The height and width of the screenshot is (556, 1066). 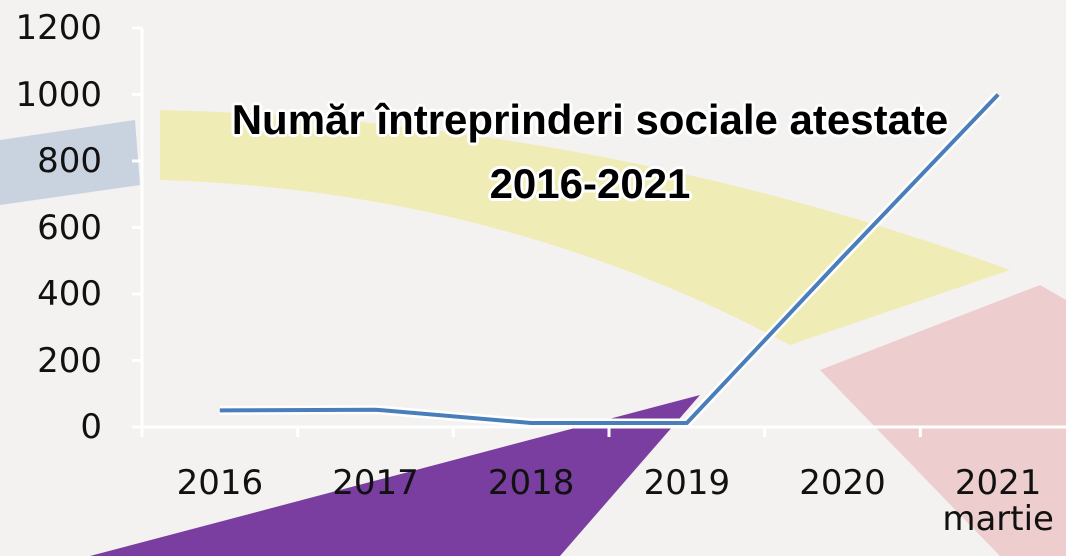 I want to click on x-tick-label: 2020, so click(x=842, y=483).